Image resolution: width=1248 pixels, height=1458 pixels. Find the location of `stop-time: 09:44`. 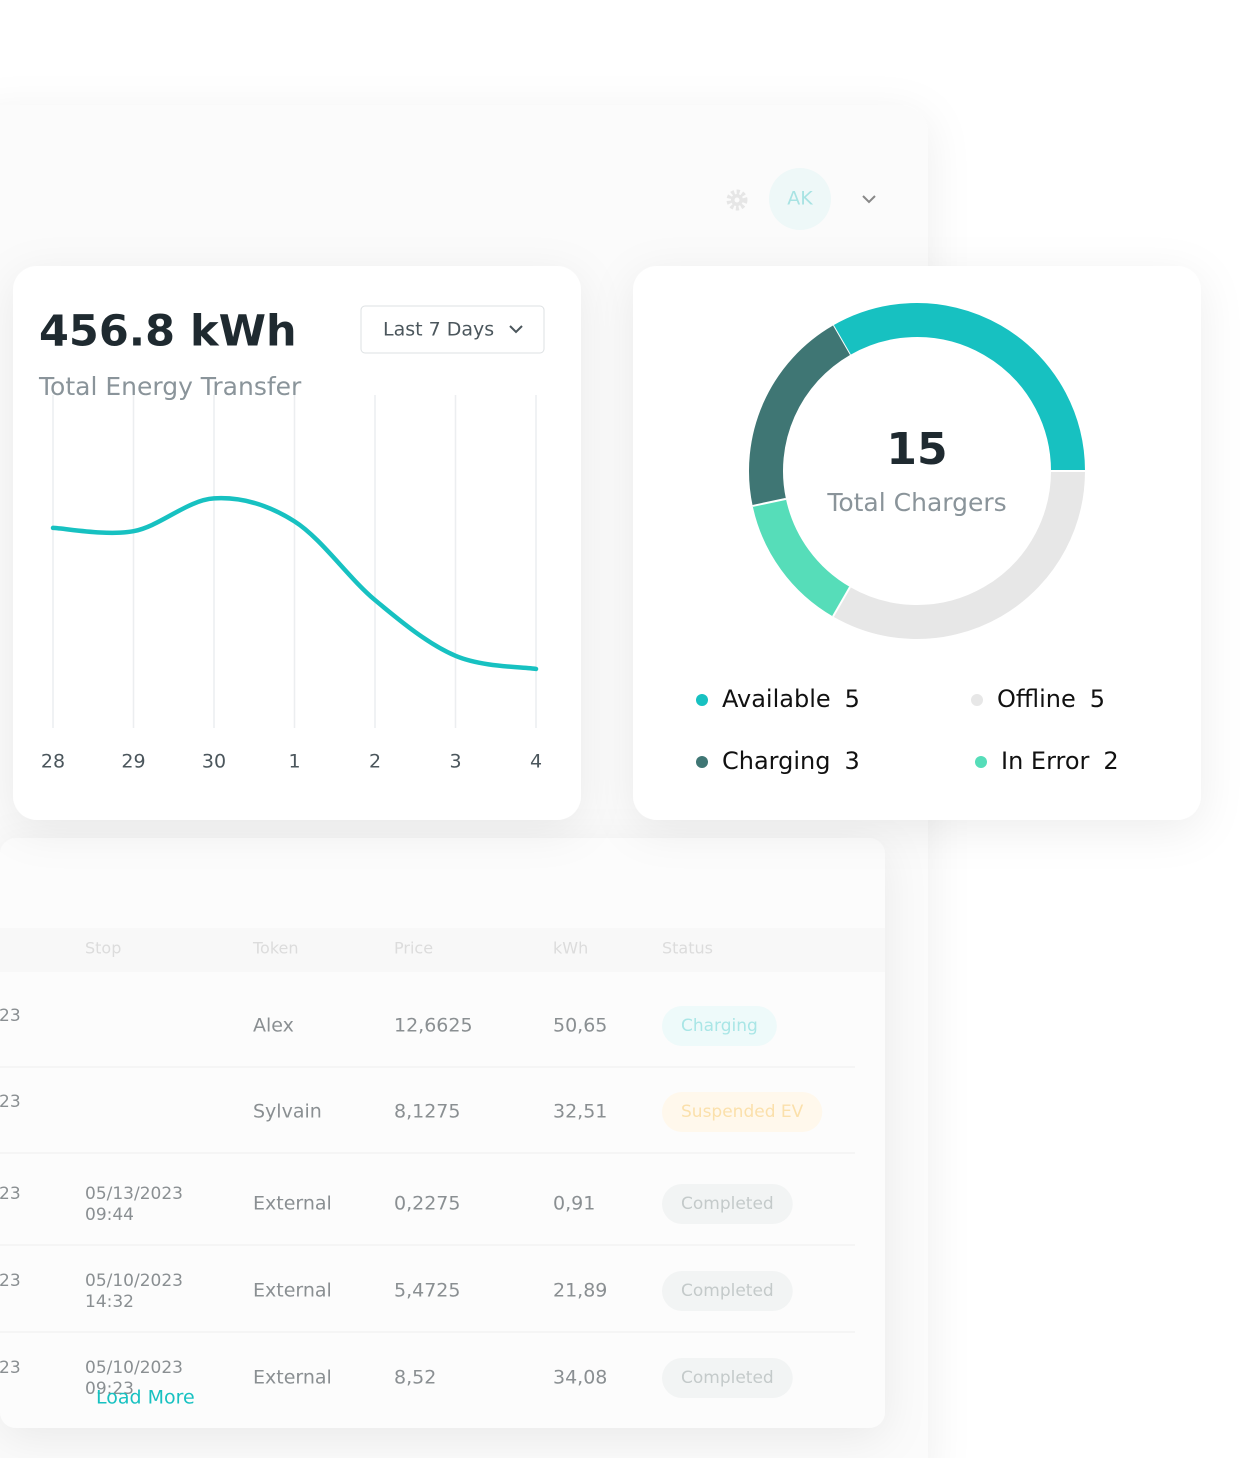

stop-time: 09:44 is located at coordinates (109, 1215).